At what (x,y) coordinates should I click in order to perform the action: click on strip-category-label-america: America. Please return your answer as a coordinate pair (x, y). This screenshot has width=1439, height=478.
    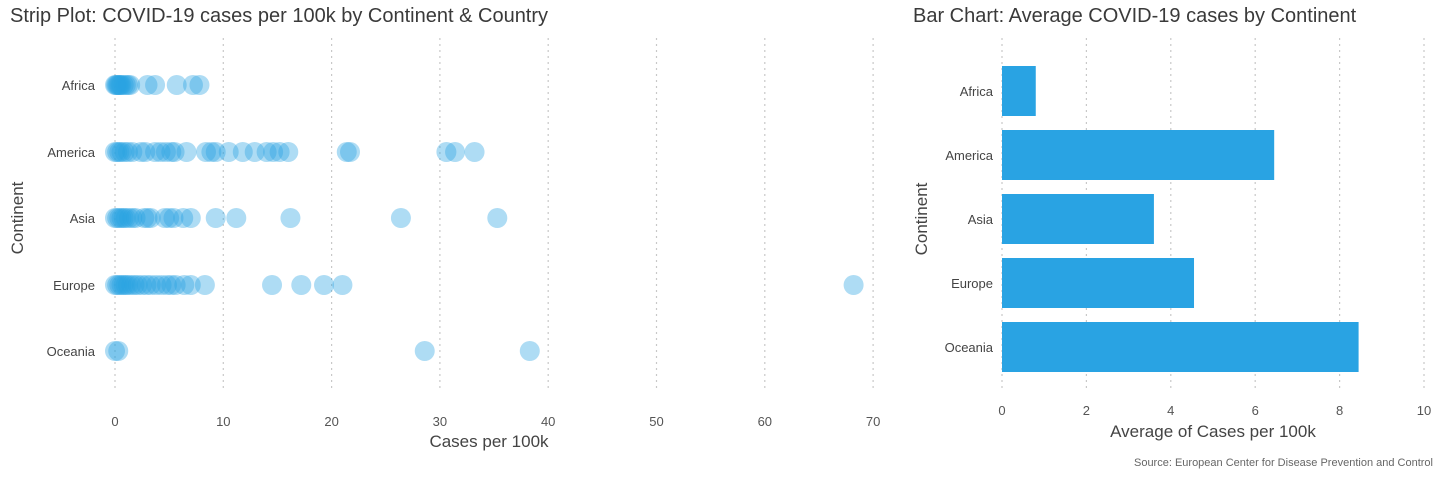
    Looking at the image, I should click on (71, 152).